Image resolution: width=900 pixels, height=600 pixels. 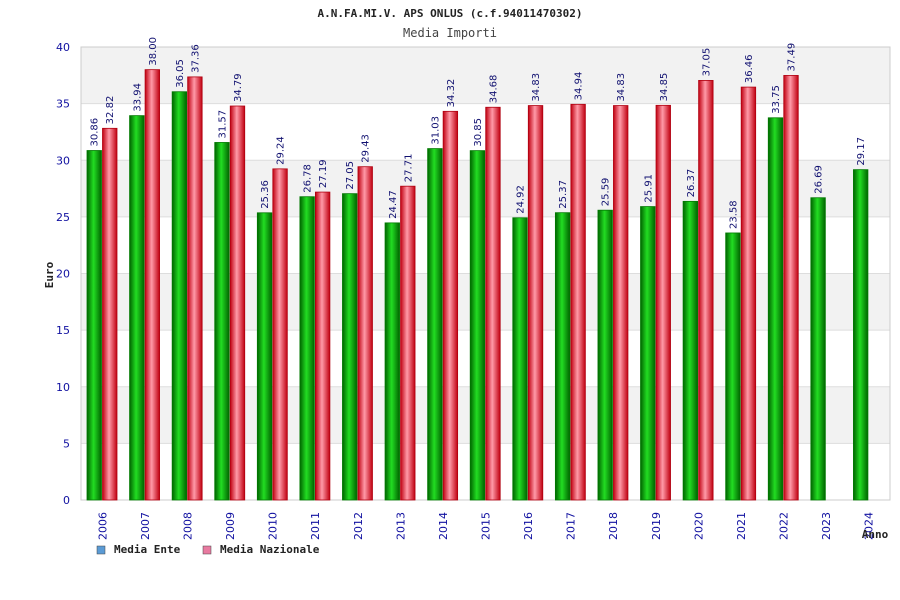 What do you see at coordinates (222, 124) in the screenshot?
I see `data-label: 31.57` at bounding box center [222, 124].